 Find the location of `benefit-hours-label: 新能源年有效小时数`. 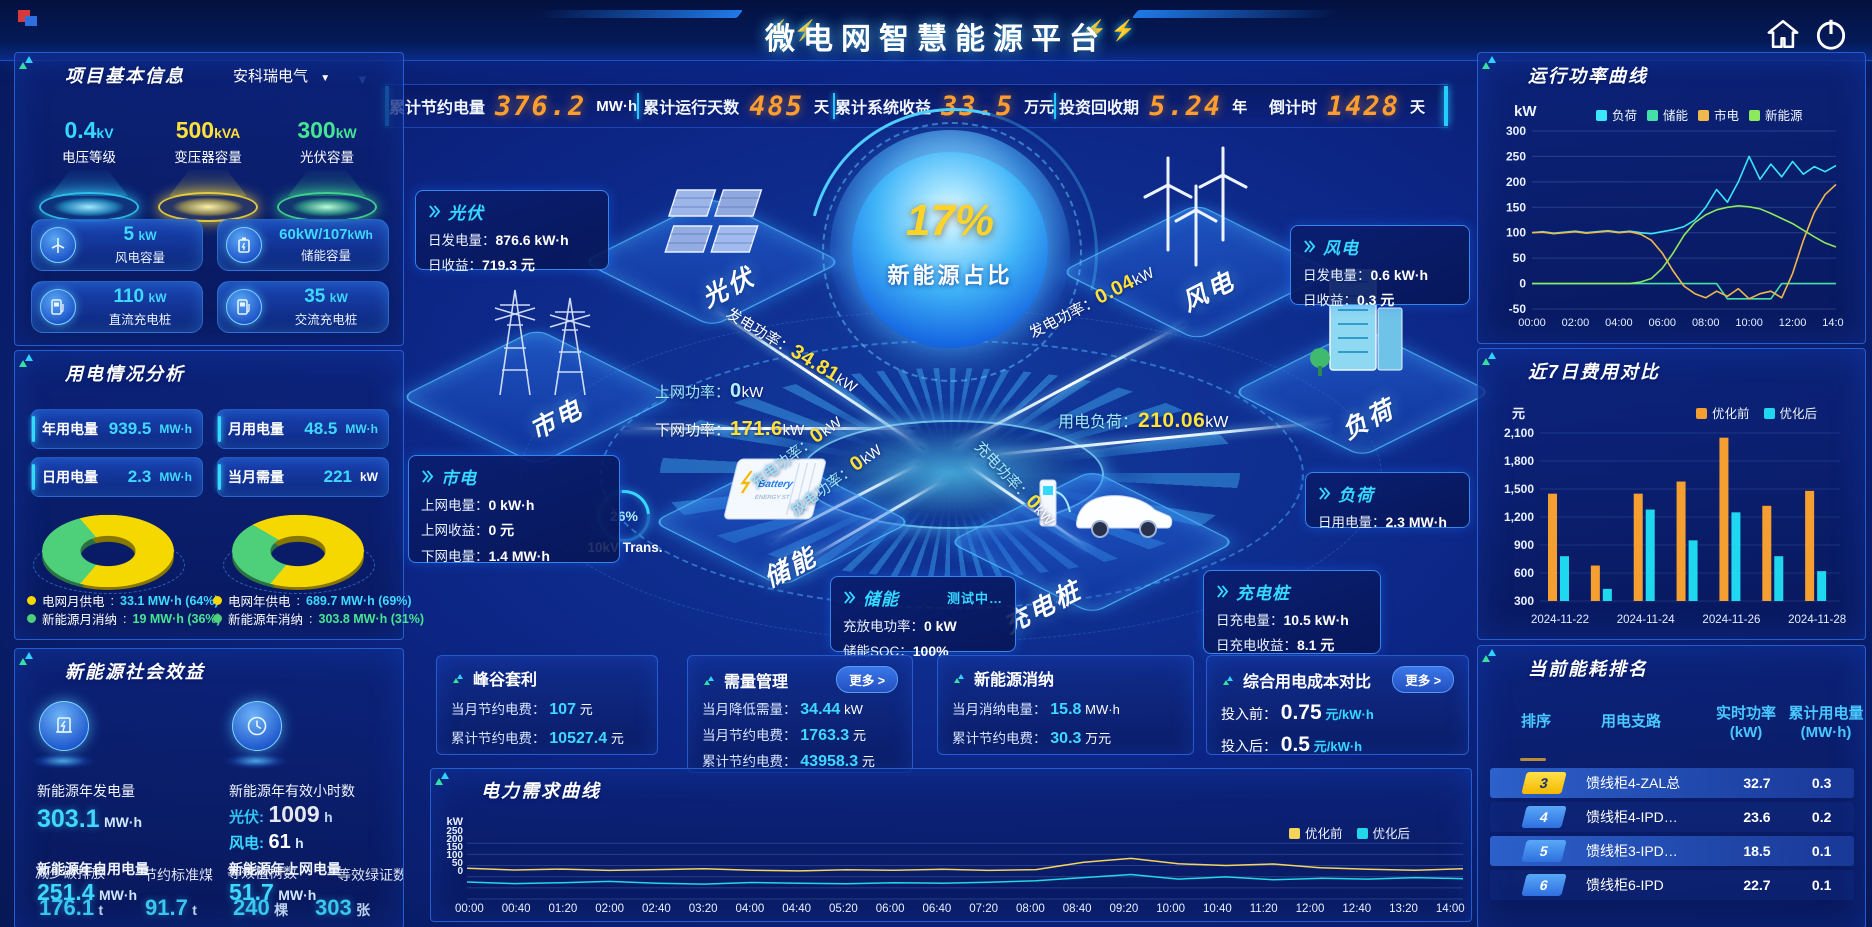

benefit-hours-label: 新能源年有效小时数 is located at coordinates (292, 791).